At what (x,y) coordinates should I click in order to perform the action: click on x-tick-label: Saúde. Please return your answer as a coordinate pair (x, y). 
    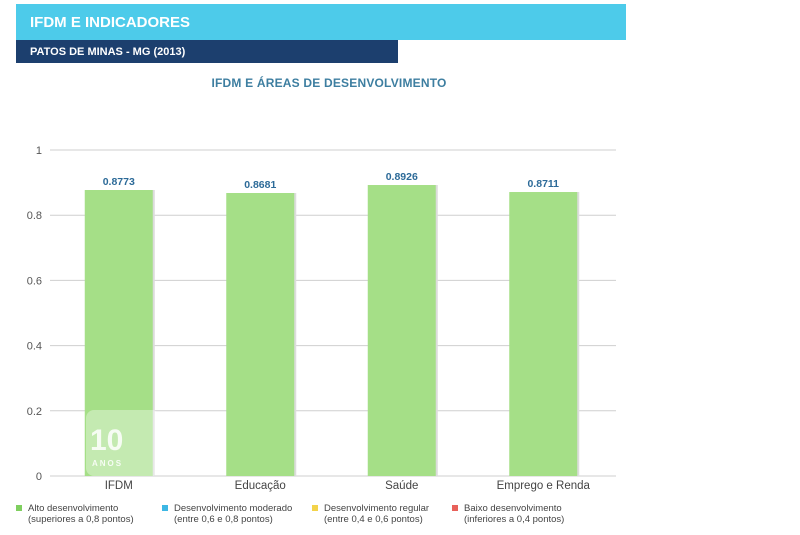
    Looking at the image, I should click on (401, 486).